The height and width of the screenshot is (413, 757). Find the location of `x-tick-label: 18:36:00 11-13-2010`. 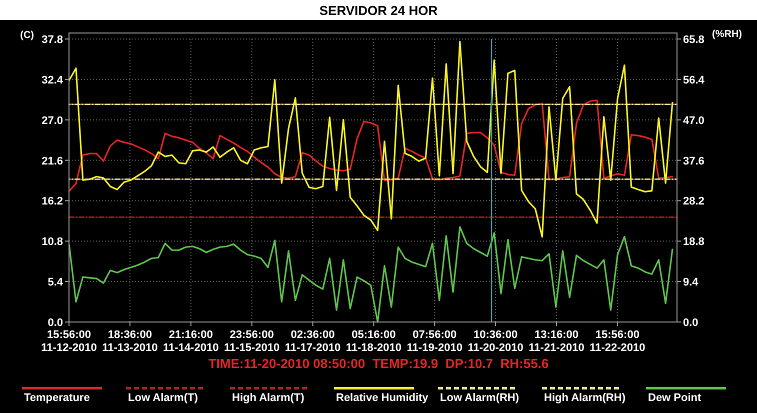

x-tick-label: 18:36:00 11-13-2010 is located at coordinates (130, 341).